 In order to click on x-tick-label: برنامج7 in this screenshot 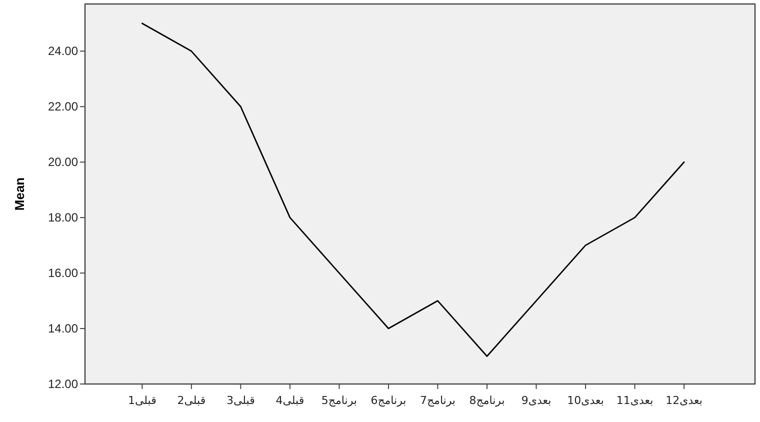, I will do `click(438, 400)`.